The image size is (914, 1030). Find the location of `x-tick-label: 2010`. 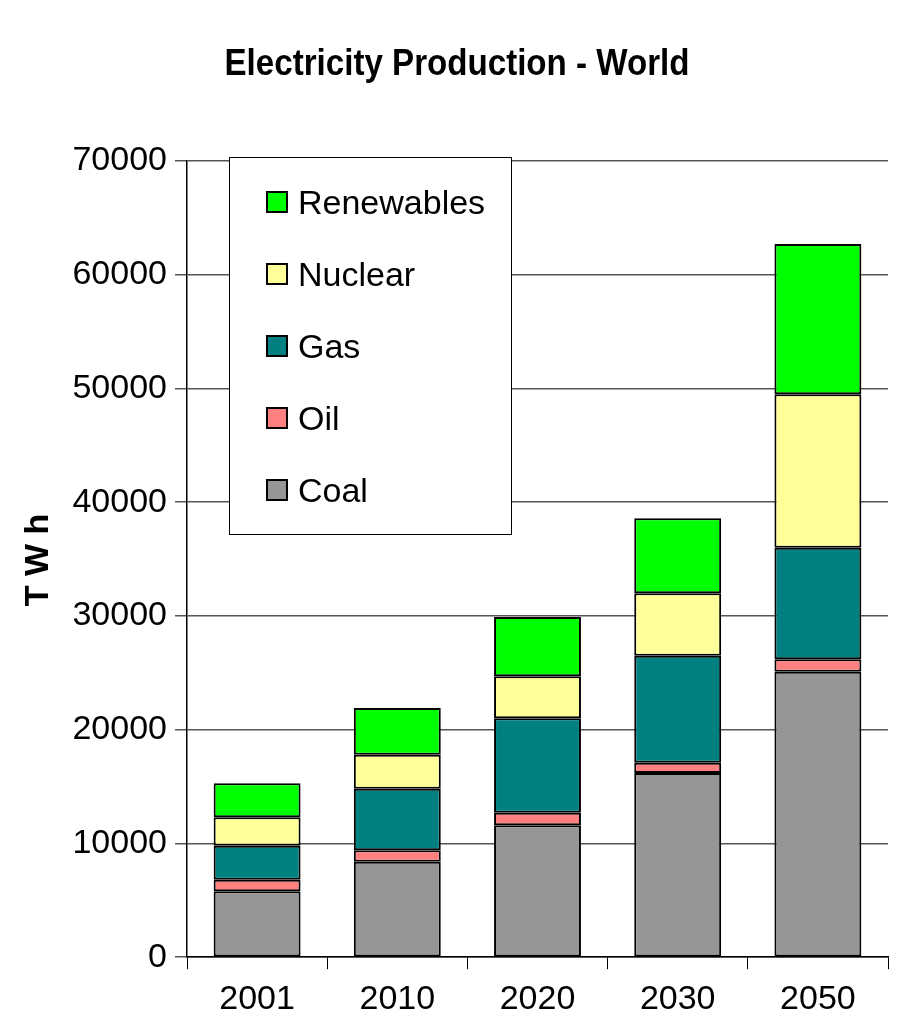

x-tick-label: 2010 is located at coordinates (397, 996).